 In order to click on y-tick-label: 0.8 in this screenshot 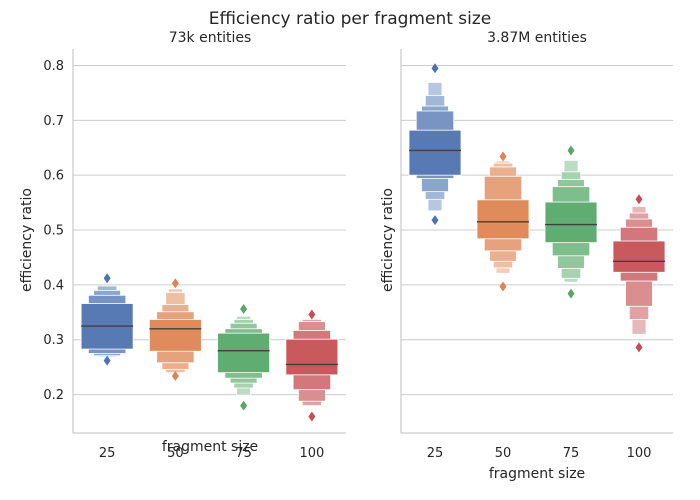, I will do `click(53, 66)`.